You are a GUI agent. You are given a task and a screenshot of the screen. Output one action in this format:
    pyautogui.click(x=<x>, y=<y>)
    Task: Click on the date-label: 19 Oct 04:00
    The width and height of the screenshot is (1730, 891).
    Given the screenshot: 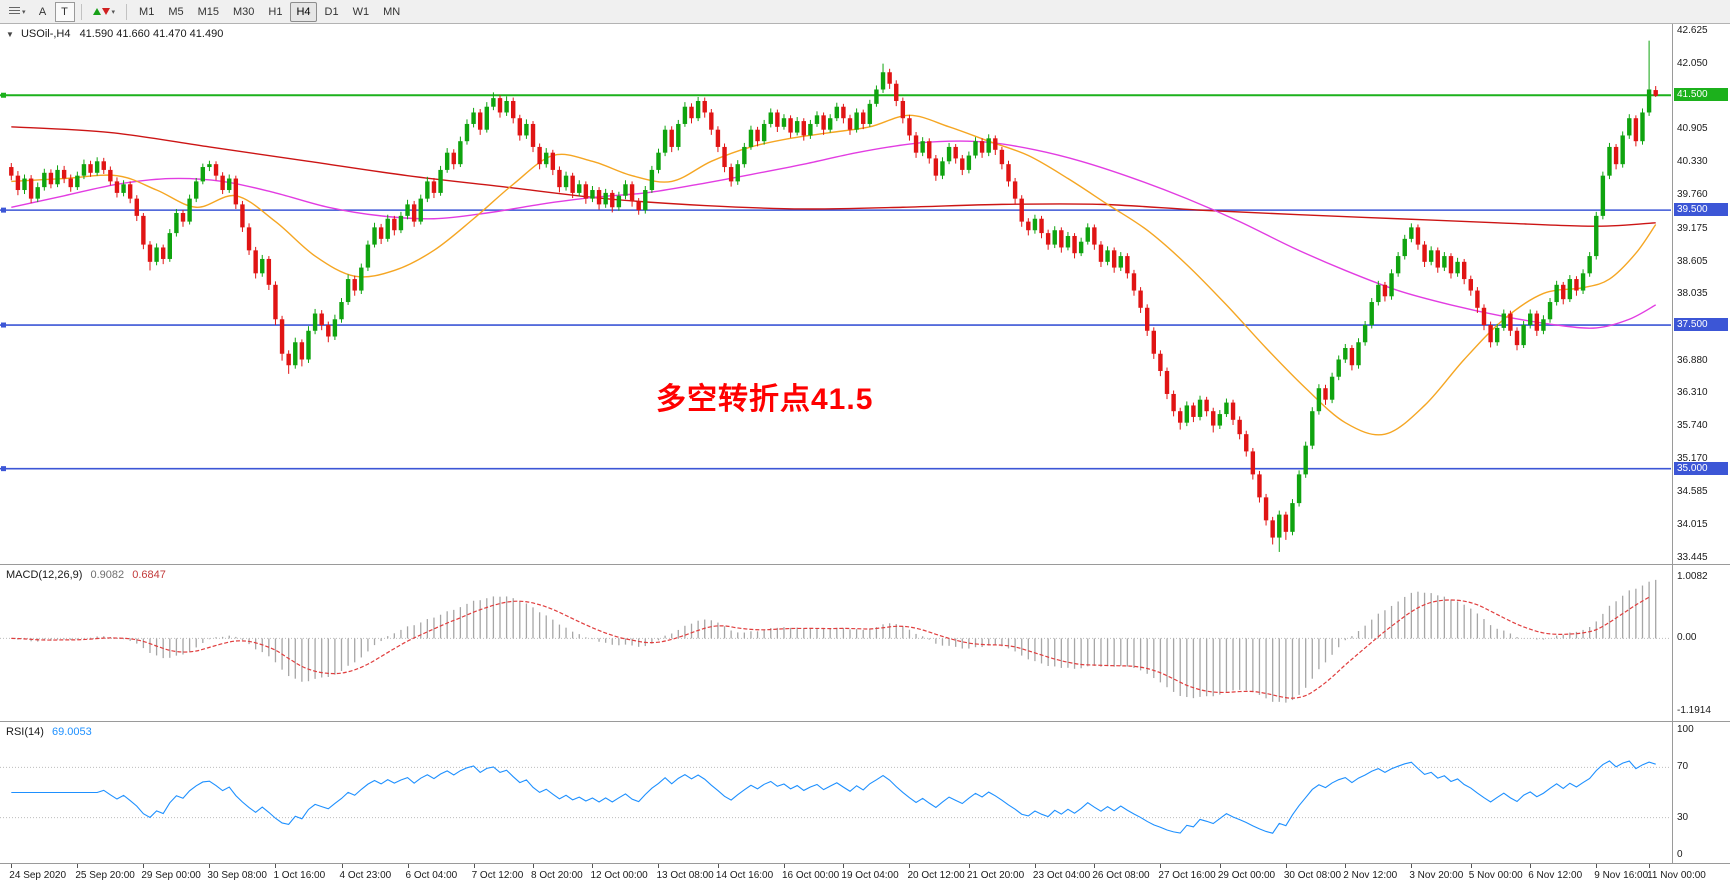 What is the action you would take?
    pyautogui.click(x=870, y=875)
    